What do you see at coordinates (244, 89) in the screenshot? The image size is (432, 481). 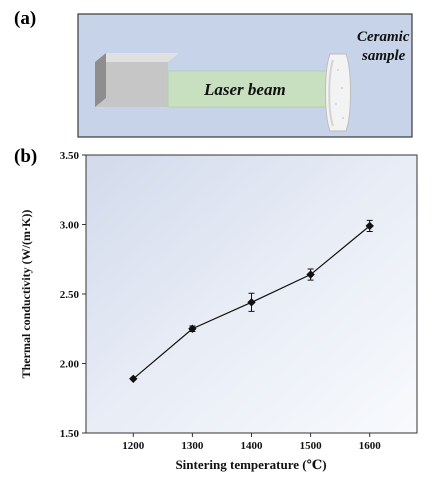 I see `laser-beam-label: Laser beam` at bounding box center [244, 89].